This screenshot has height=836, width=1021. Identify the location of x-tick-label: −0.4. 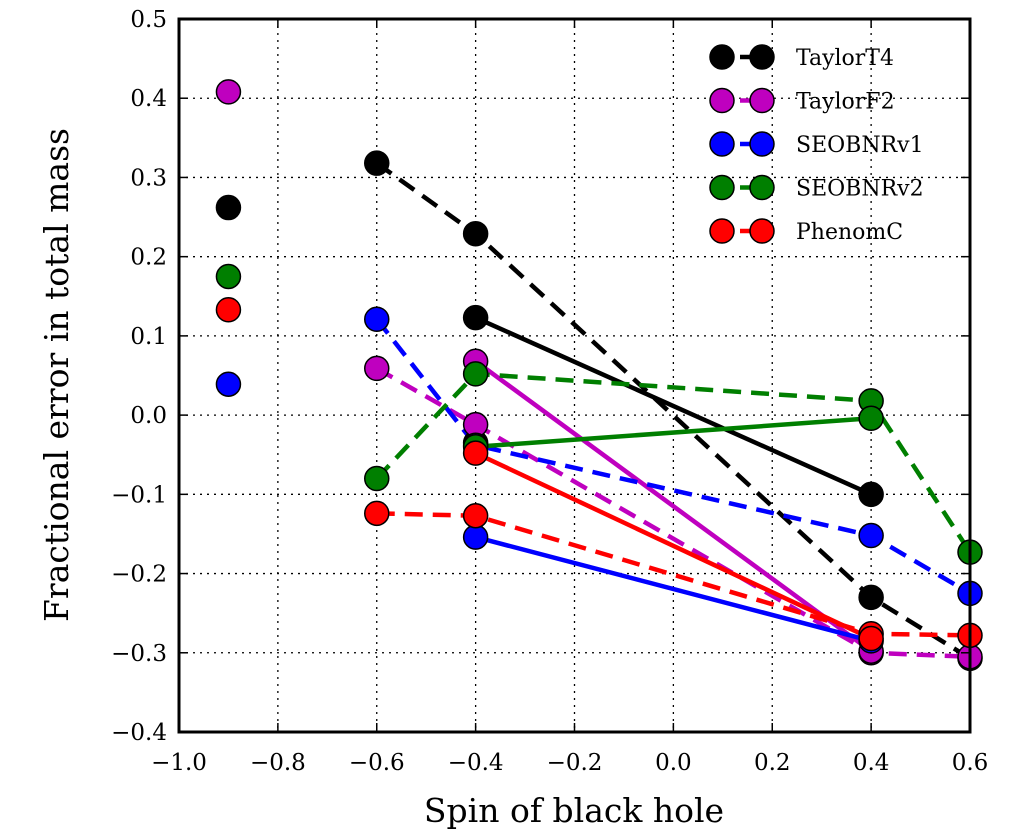
(476, 763).